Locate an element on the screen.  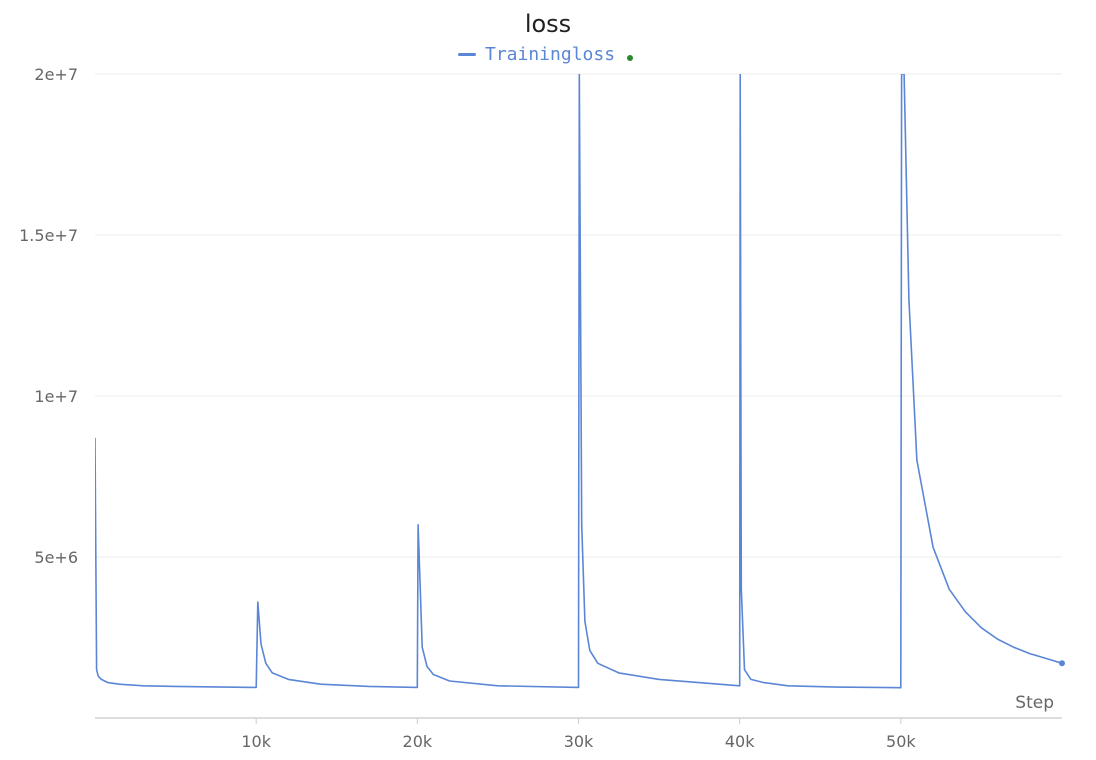
y-tick-label: 1.5e+7 is located at coordinates (48, 235).